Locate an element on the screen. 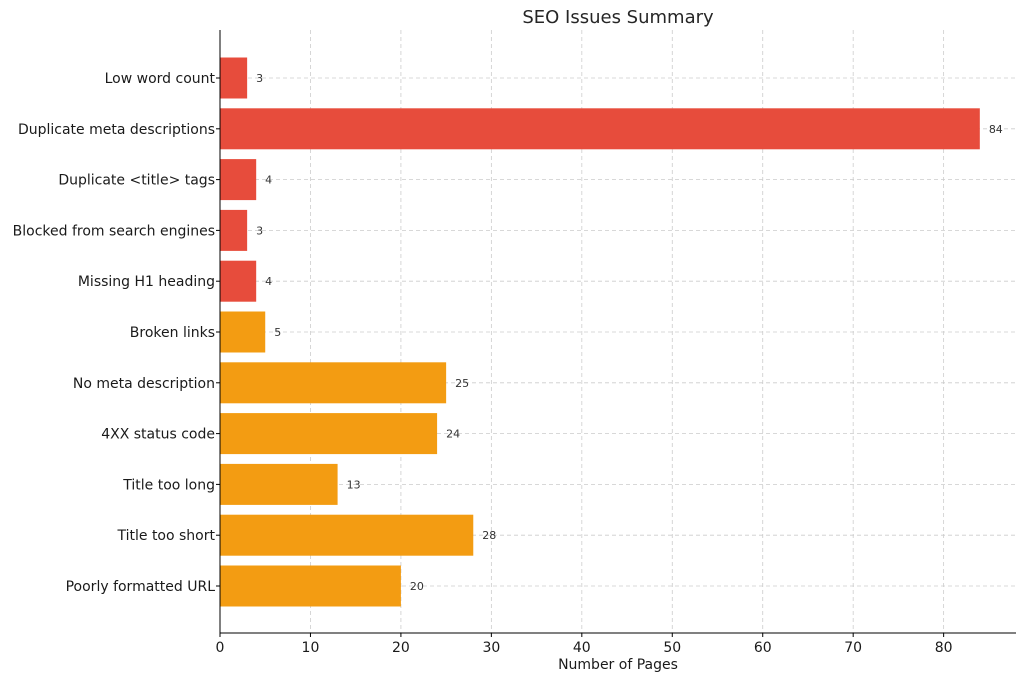 The image size is (1024, 680). x-axis-label: Number of Pages is located at coordinates (618, 665).